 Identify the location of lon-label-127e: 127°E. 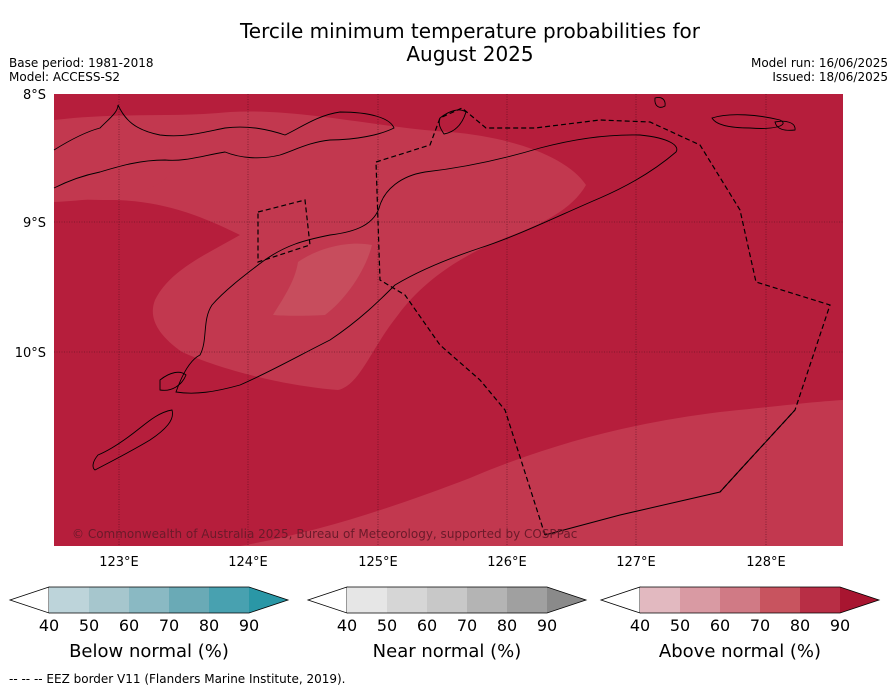
(636, 562).